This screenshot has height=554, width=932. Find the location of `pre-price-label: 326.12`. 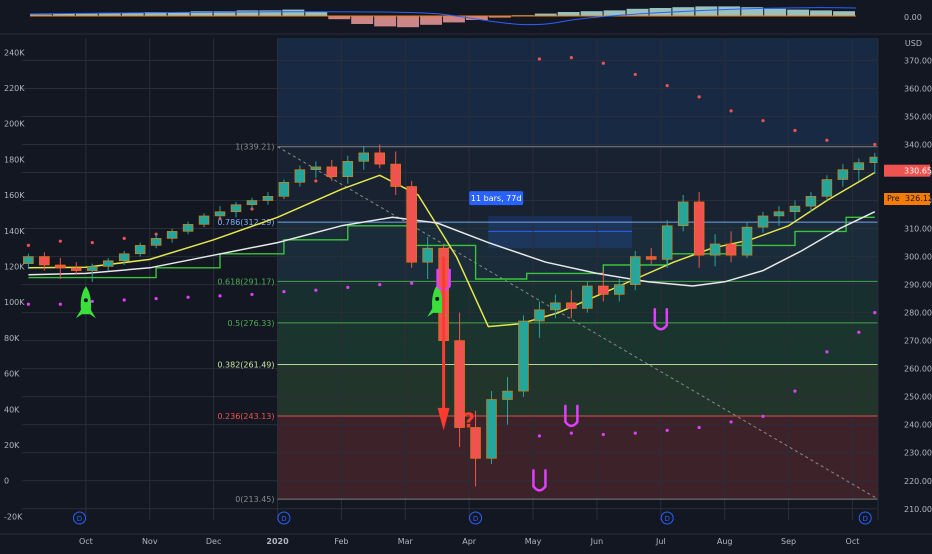

pre-price-label: 326.12 is located at coordinates (918, 198).